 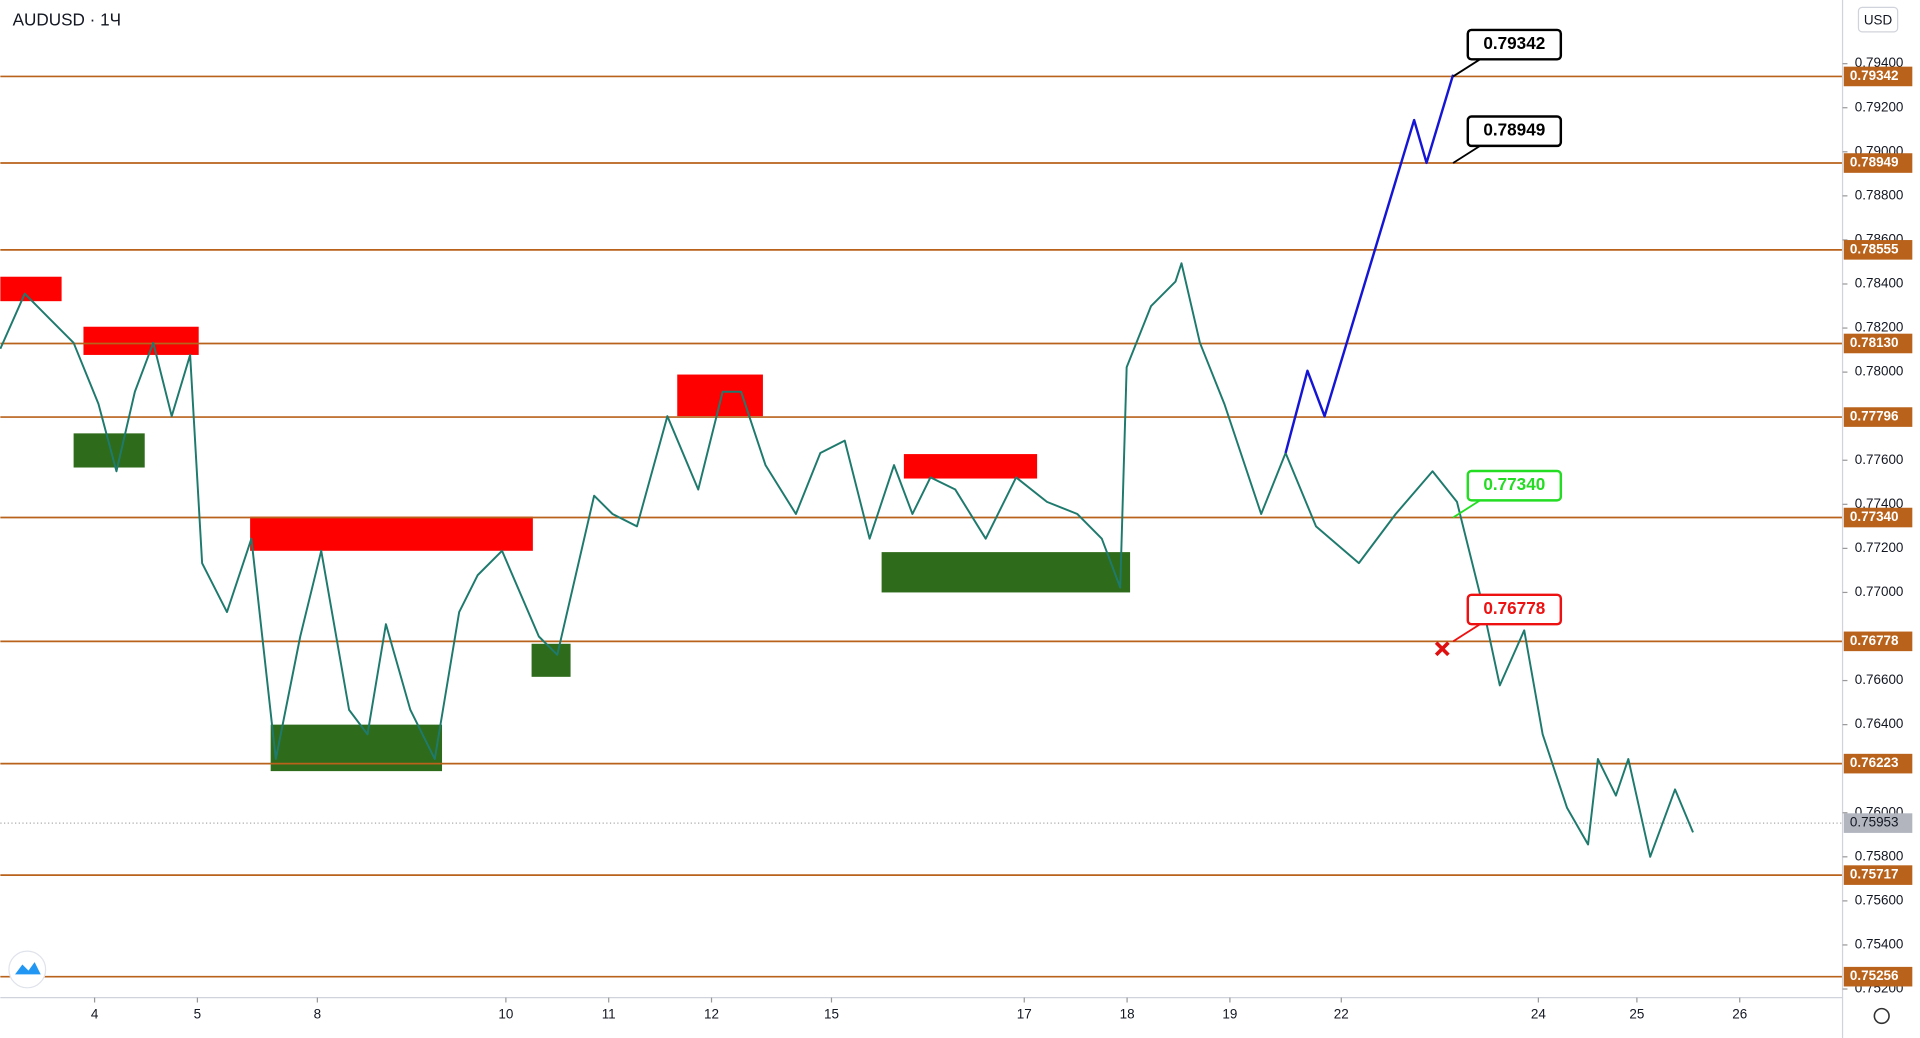 I want to click on y-tick-label: 0.78400, so click(x=1879, y=283).